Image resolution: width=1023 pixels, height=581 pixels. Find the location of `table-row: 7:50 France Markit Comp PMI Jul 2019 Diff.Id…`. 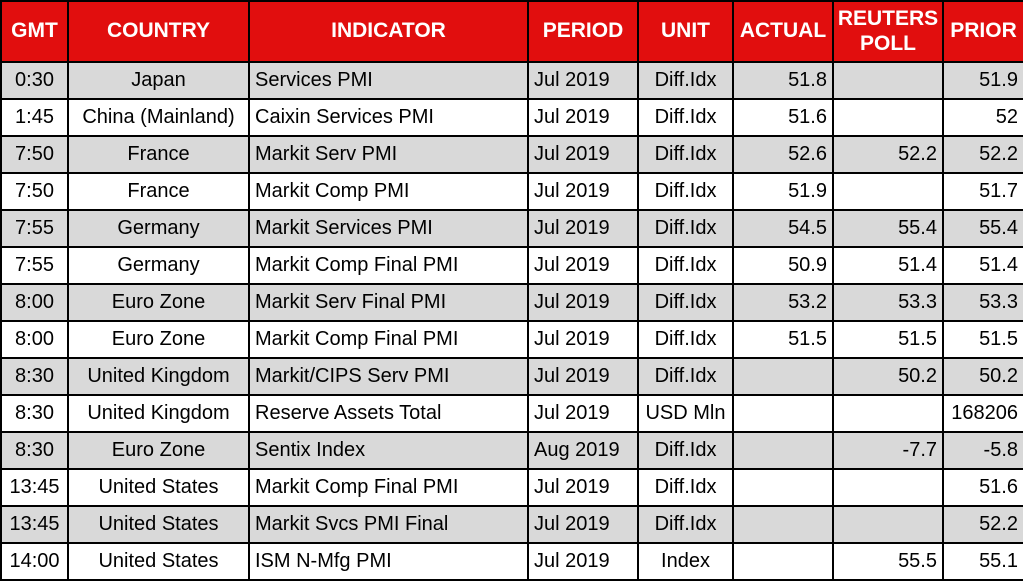

table-row: 7:50 France Markit Comp PMI Jul 2019 Diff.Id… is located at coordinates (511, 191).